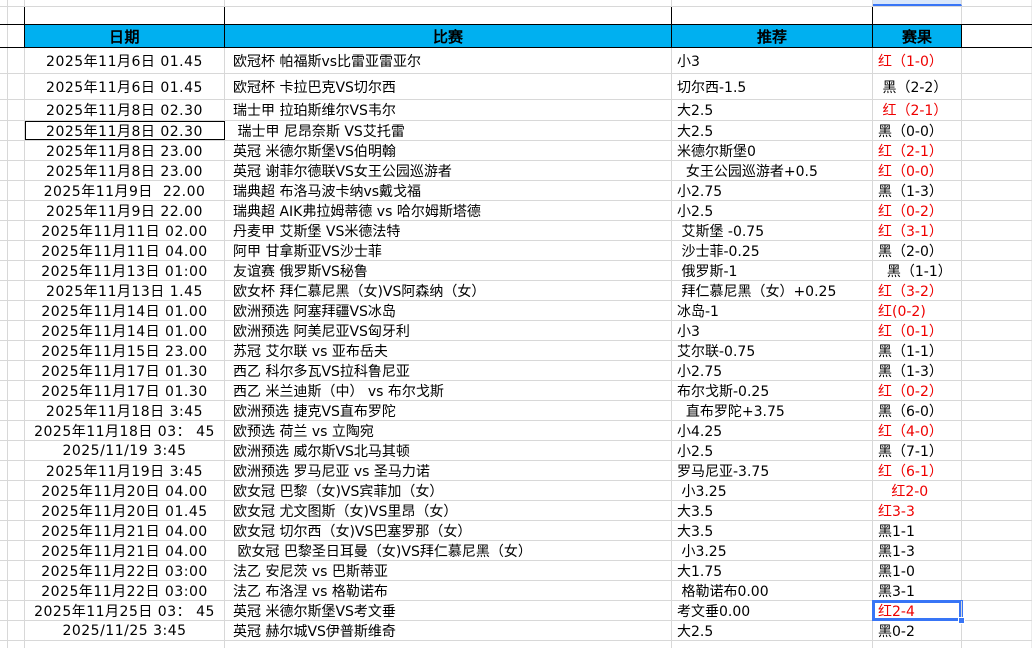 The width and height of the screenshot is (1032, 648). I want to click on cell-result: 红（0-0）, so click(917, 170).